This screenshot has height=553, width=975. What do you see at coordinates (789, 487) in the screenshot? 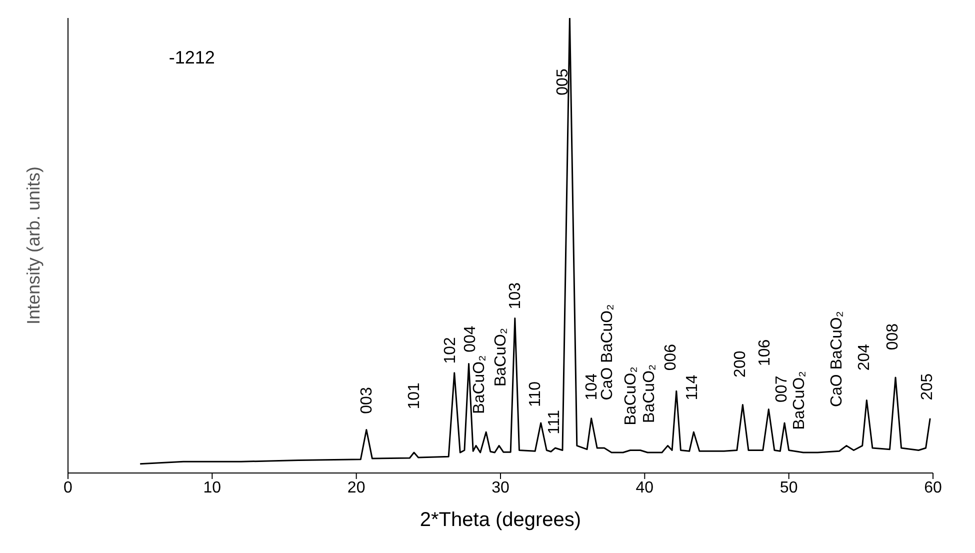
I see `x-tick-label: 50` at bounding box center [789, 487].